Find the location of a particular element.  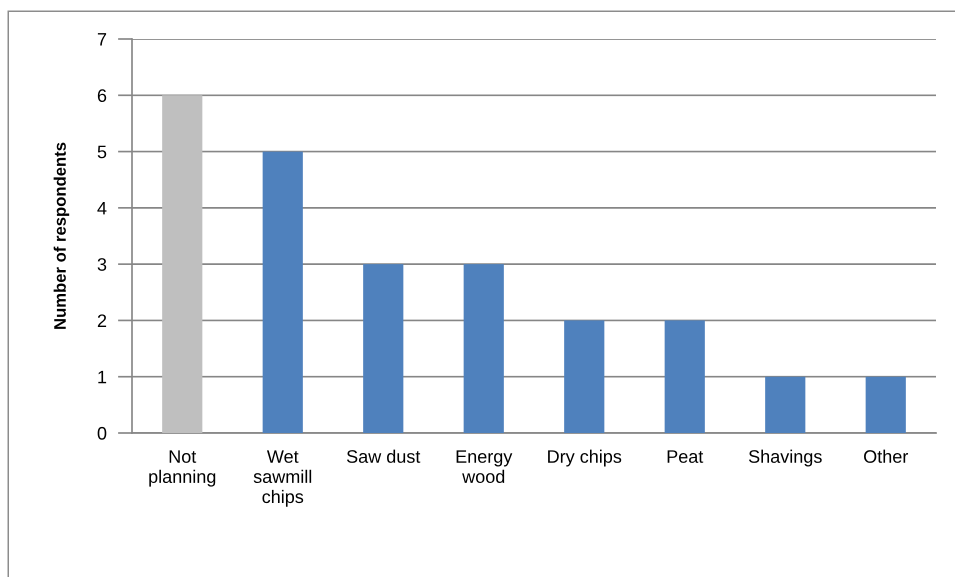

x-tick-label: Energy wood is located at coordinates (484, 467).